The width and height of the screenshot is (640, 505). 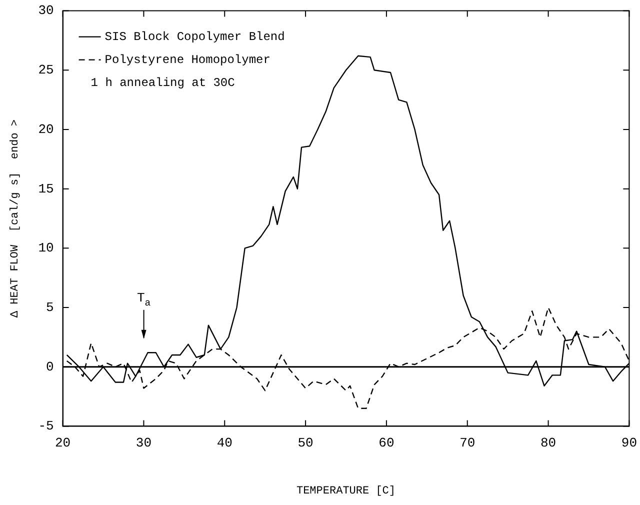 I want to click on x-tick-label: 70, so click(x=468, y=442).